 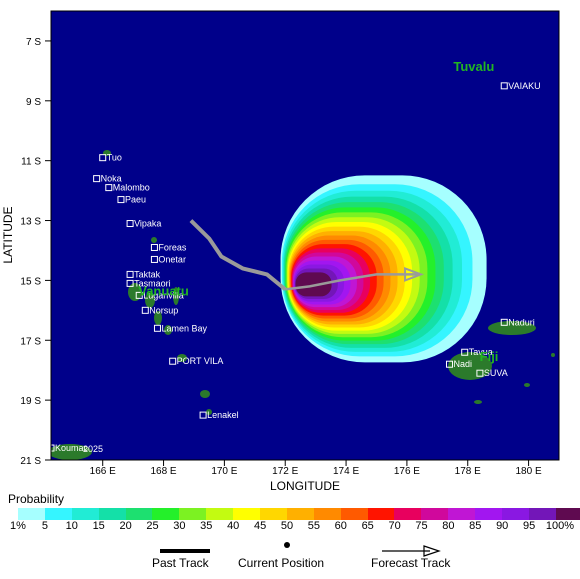 What do you see at coordinates (200, 361) in the screenshot?
I see `place-label: PORT VILA` at bounding box center [200, 361].